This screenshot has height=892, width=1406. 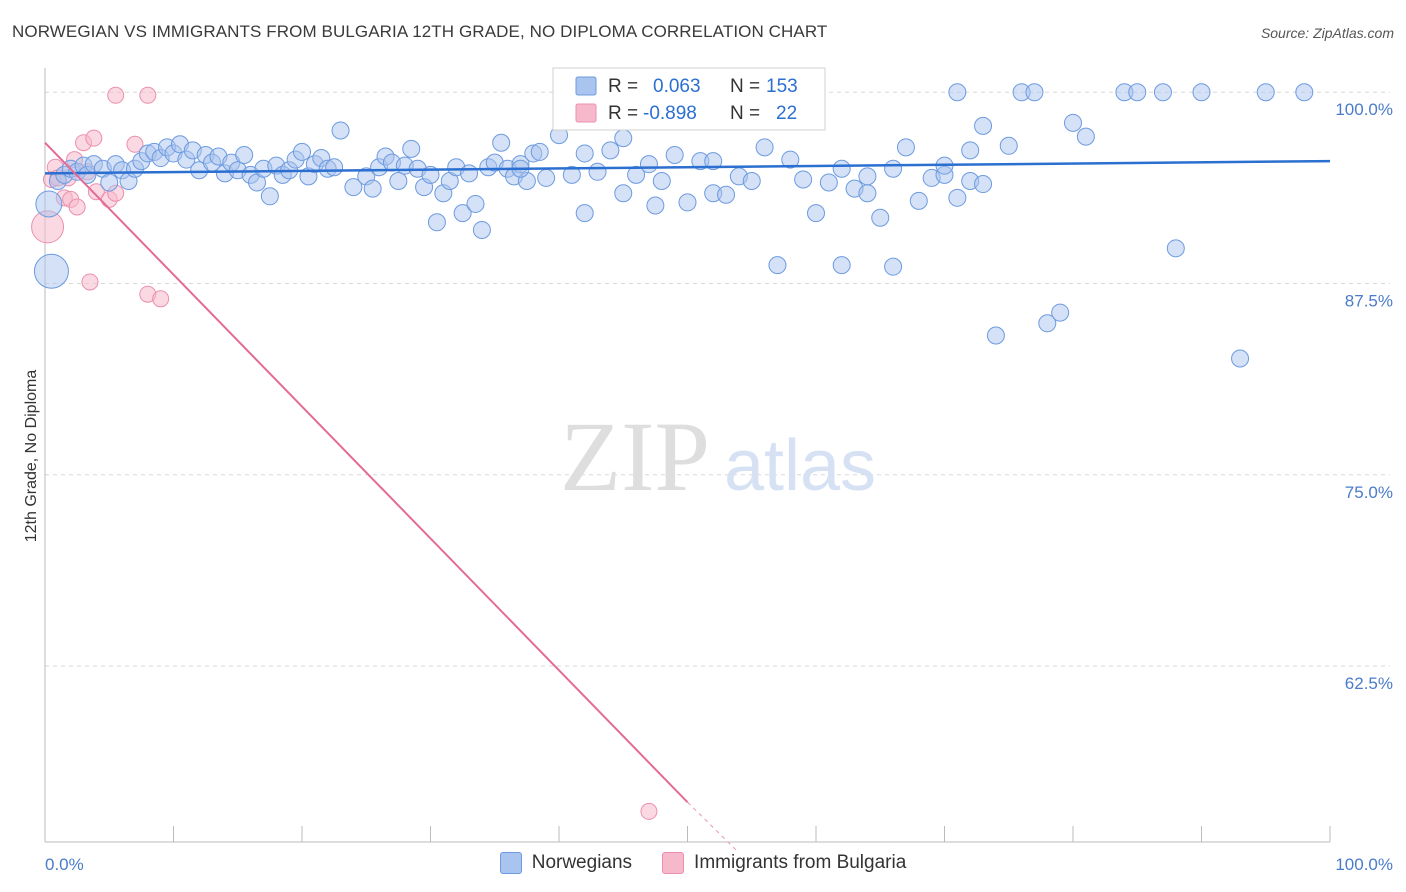 What do you see at coordinates (713, 827) in the screenshot?
I see `trend-line-bulgaria-extension` at bounding box center [713, 827].